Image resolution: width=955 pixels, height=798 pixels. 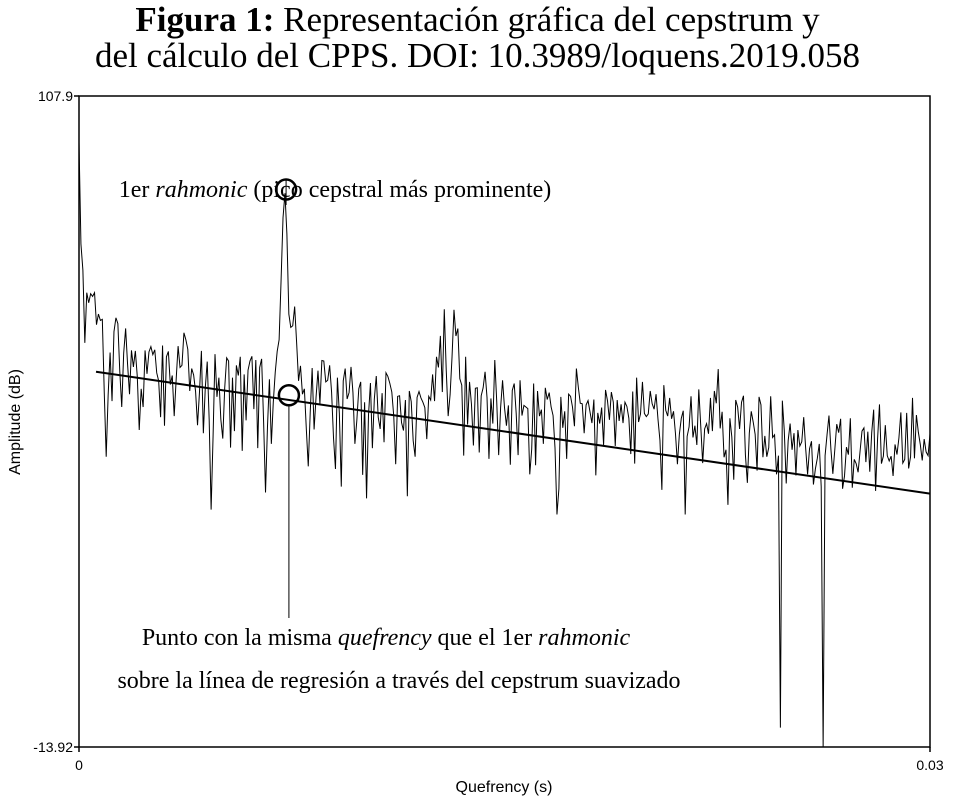 What do you see at coordinates (137, 190) in the screenshot?
I see `rahmonic-annotation-pre: 1er` at bounding box center [137, 190].